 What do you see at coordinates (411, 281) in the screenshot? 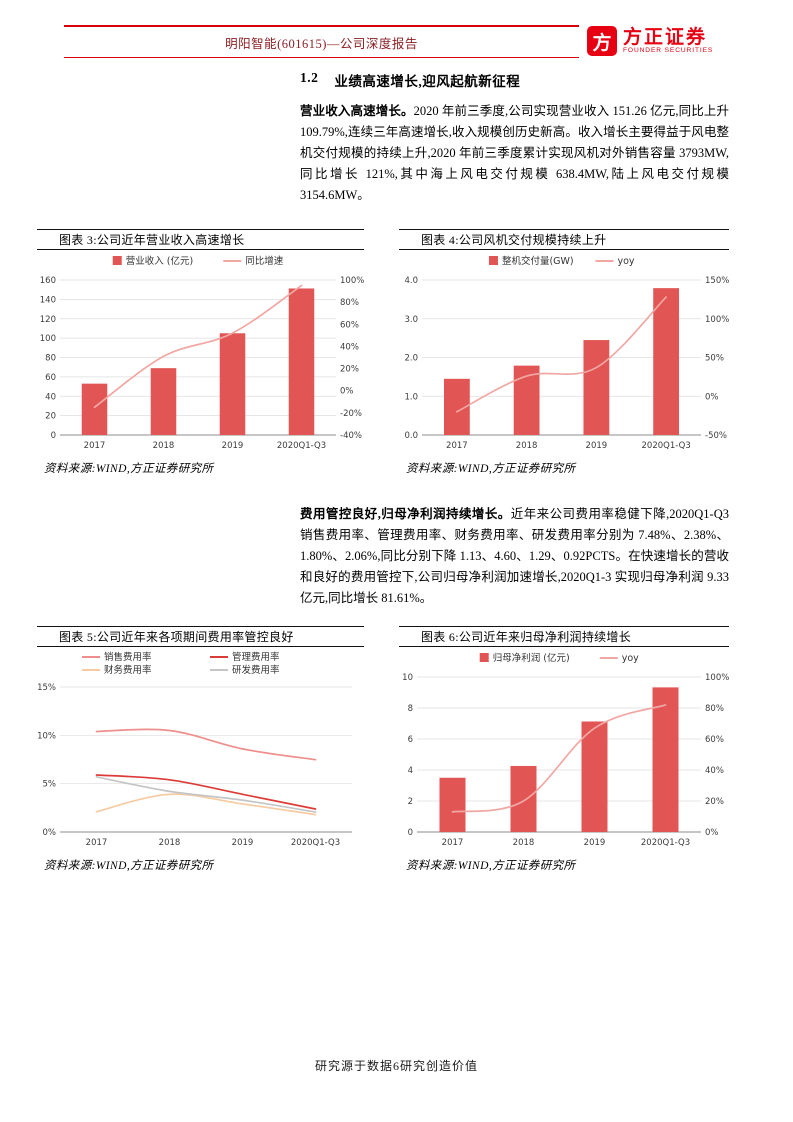
I see `svg-text: 4.0` at bounding box center [411, 281].